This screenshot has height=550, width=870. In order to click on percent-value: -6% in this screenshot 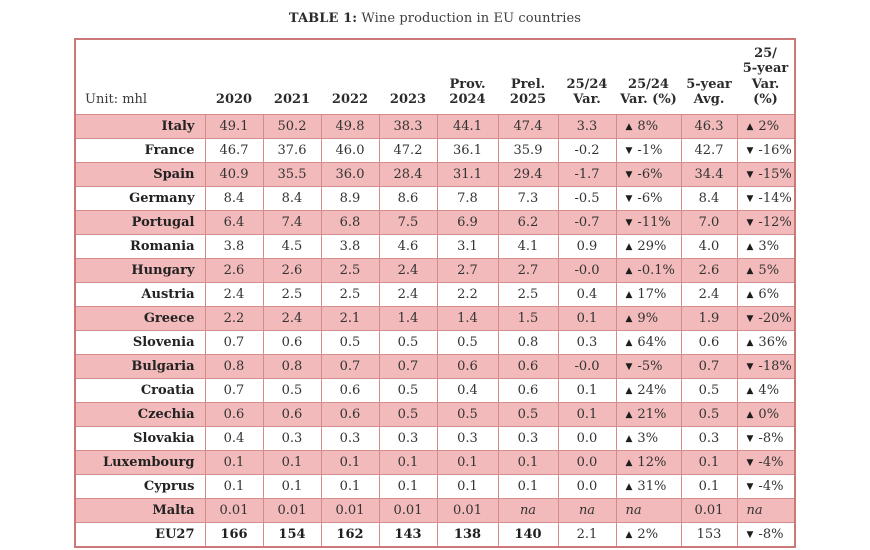, I will do `click(650, 199)`.